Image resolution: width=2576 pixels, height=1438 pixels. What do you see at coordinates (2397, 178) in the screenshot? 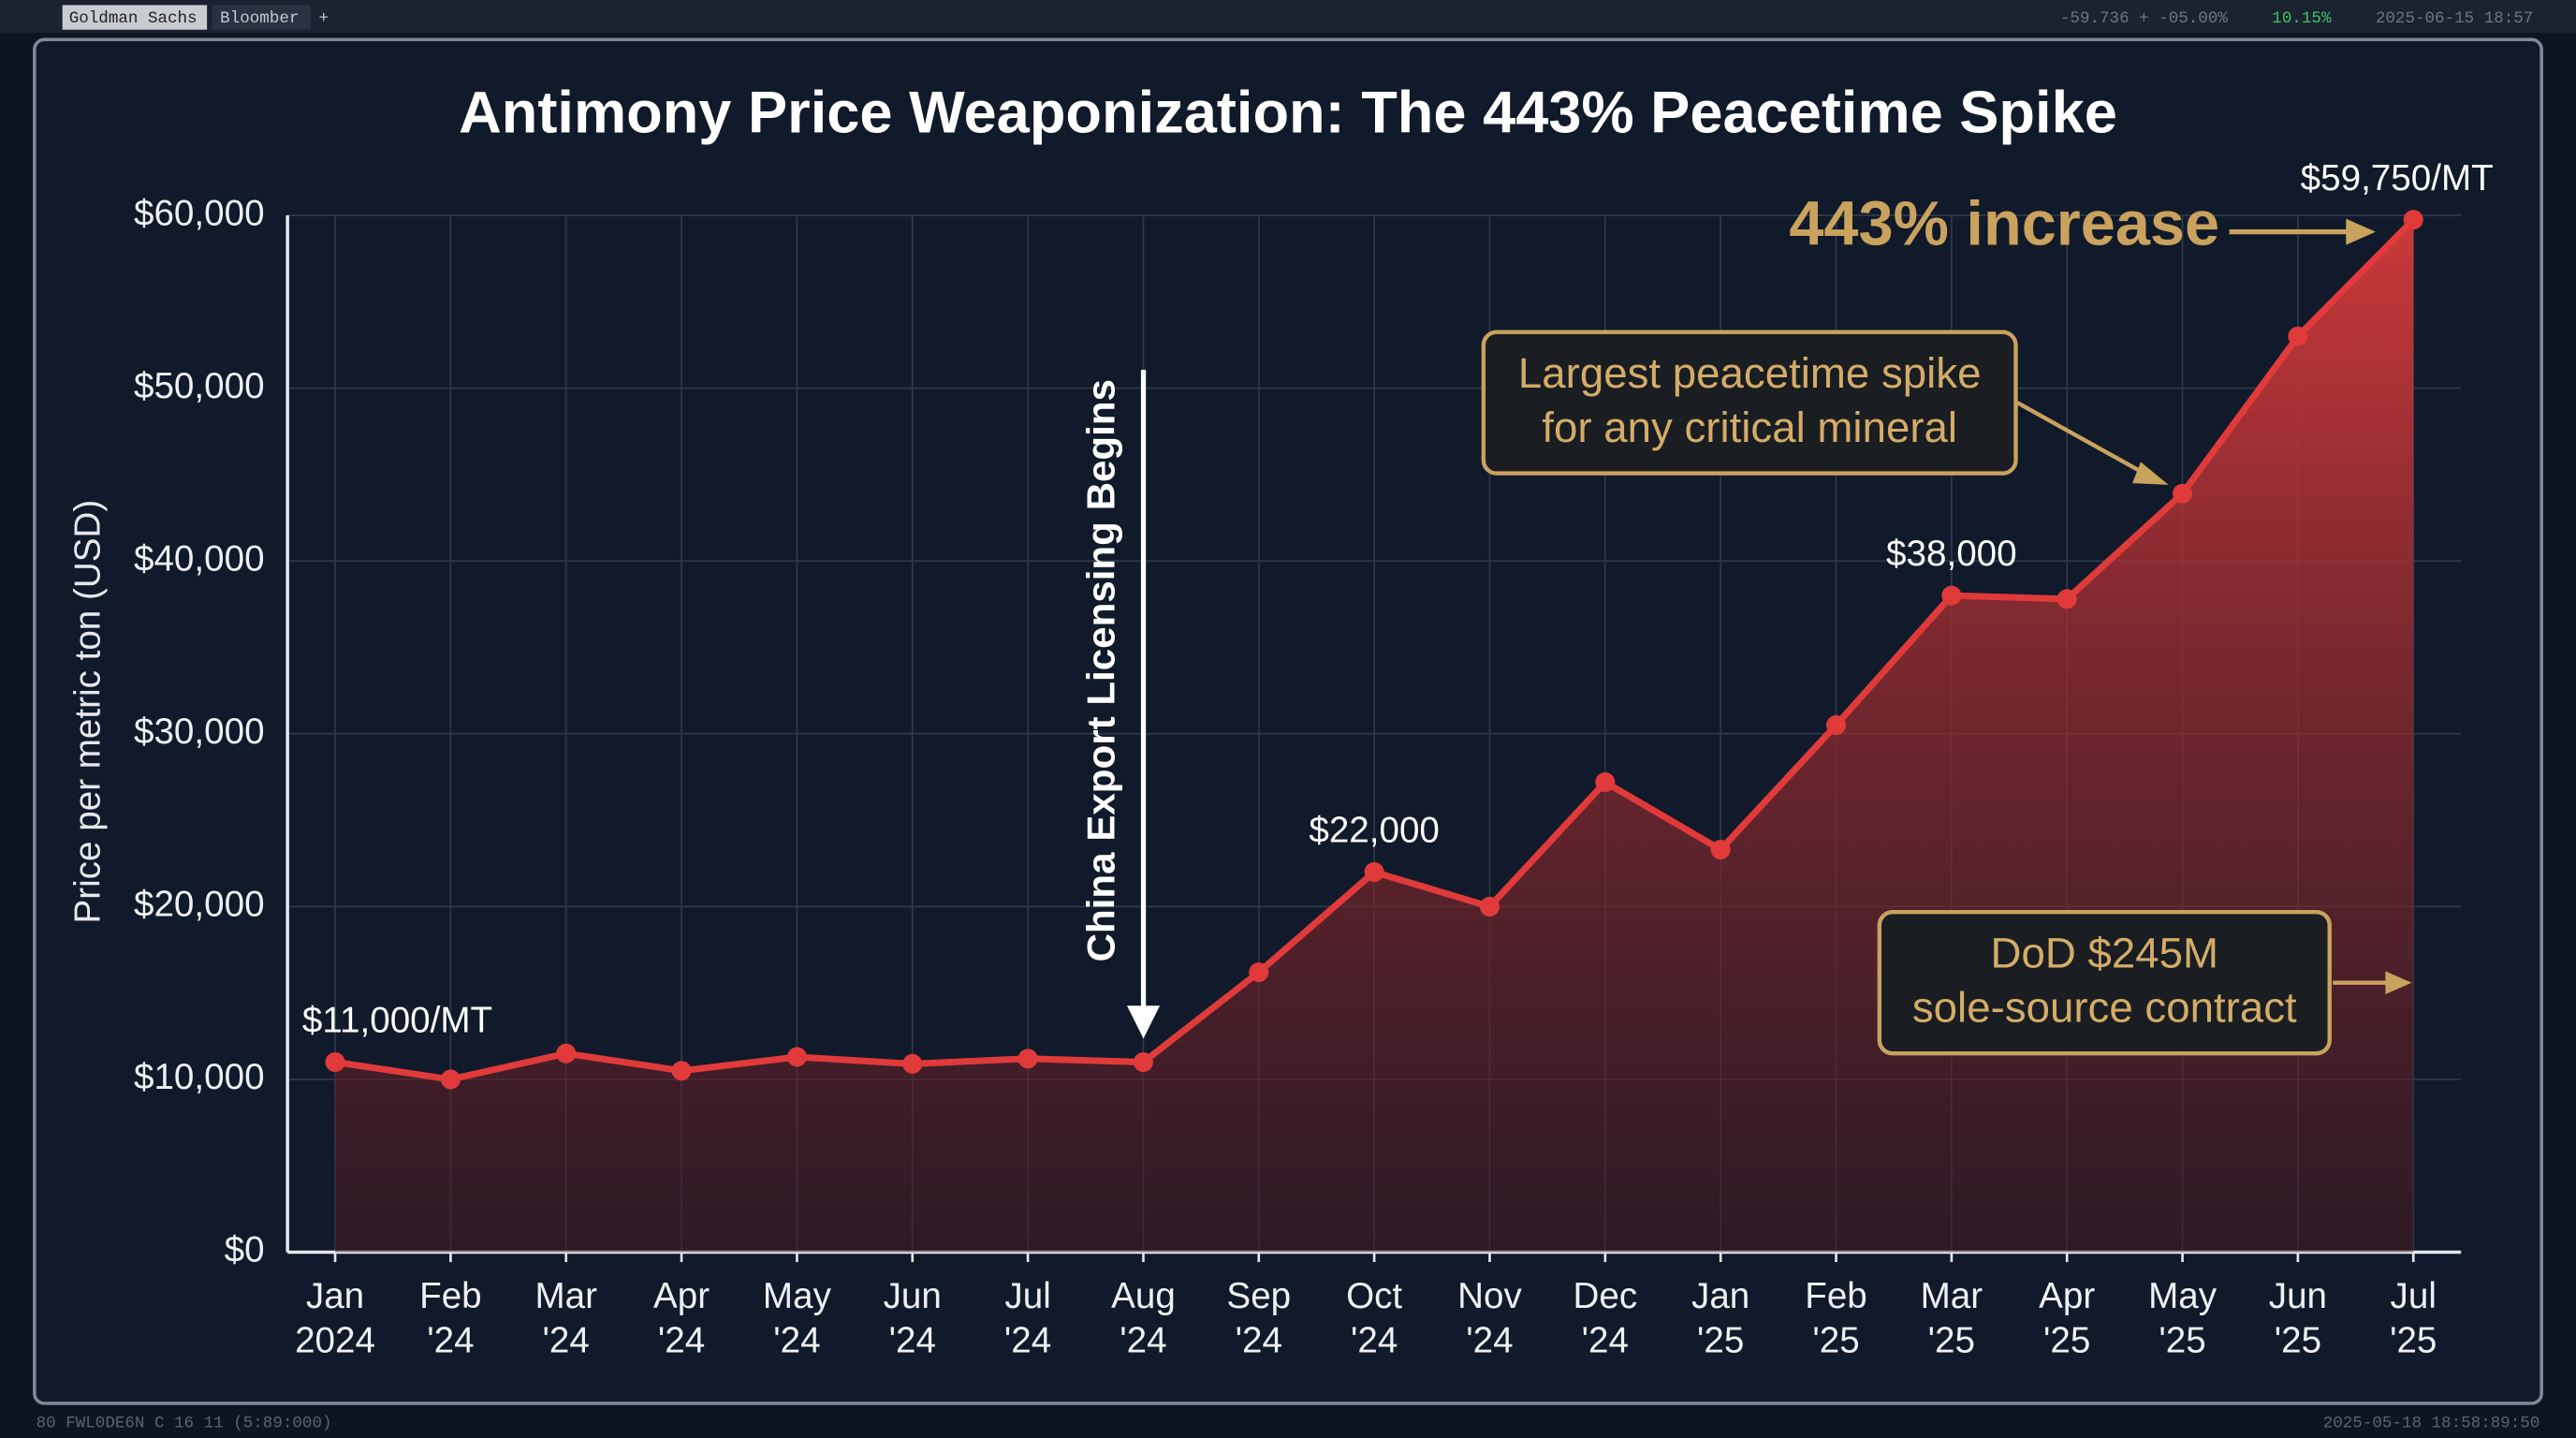
I see `value-label: $59,750/MT` at bounding box center [2397, 178].